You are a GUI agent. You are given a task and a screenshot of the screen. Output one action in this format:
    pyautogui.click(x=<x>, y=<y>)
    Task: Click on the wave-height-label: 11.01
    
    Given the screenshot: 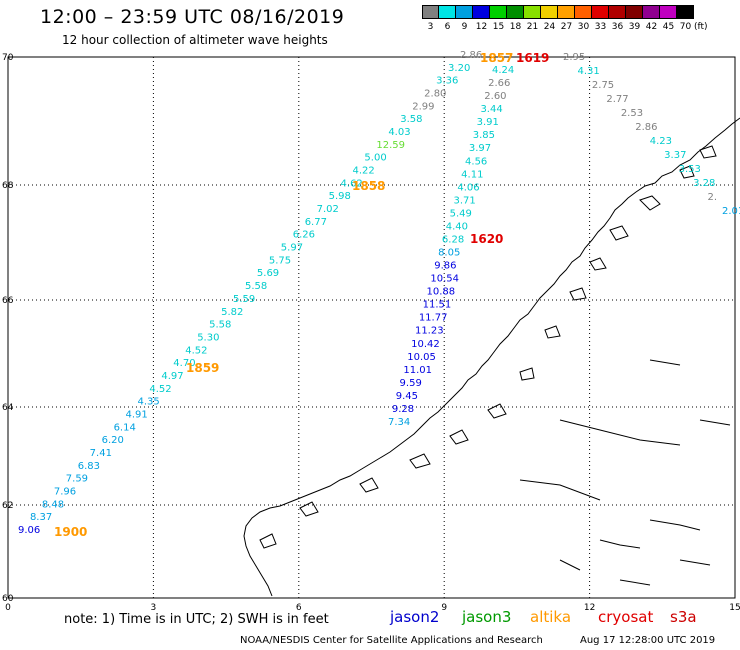 What is the action you would take?
    pyautogui.click(x=417, y=370)
    